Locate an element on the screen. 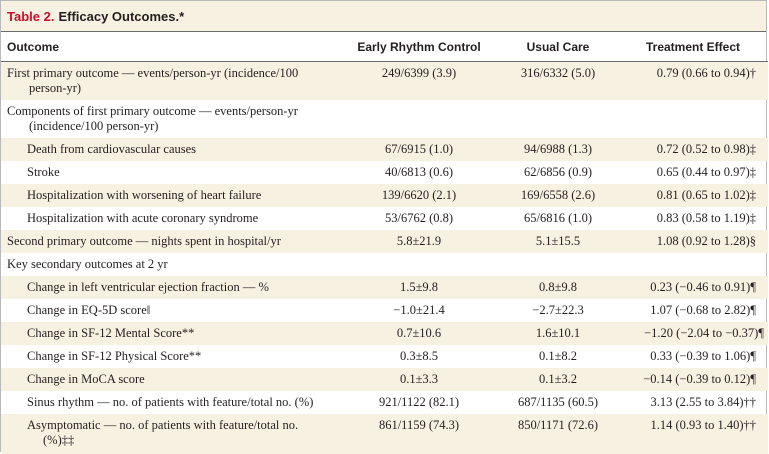 This screenshot has height=454, width=769. te-cell: −1.20 (−2.04 to −0.37)¶ is located at coordinates (693, 333).